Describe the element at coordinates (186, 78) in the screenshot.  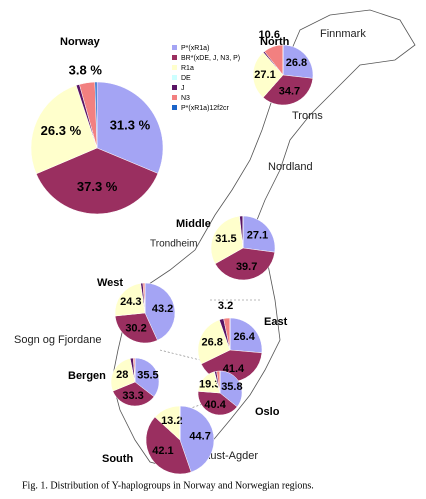
I see `legend-label: DE` at that location.